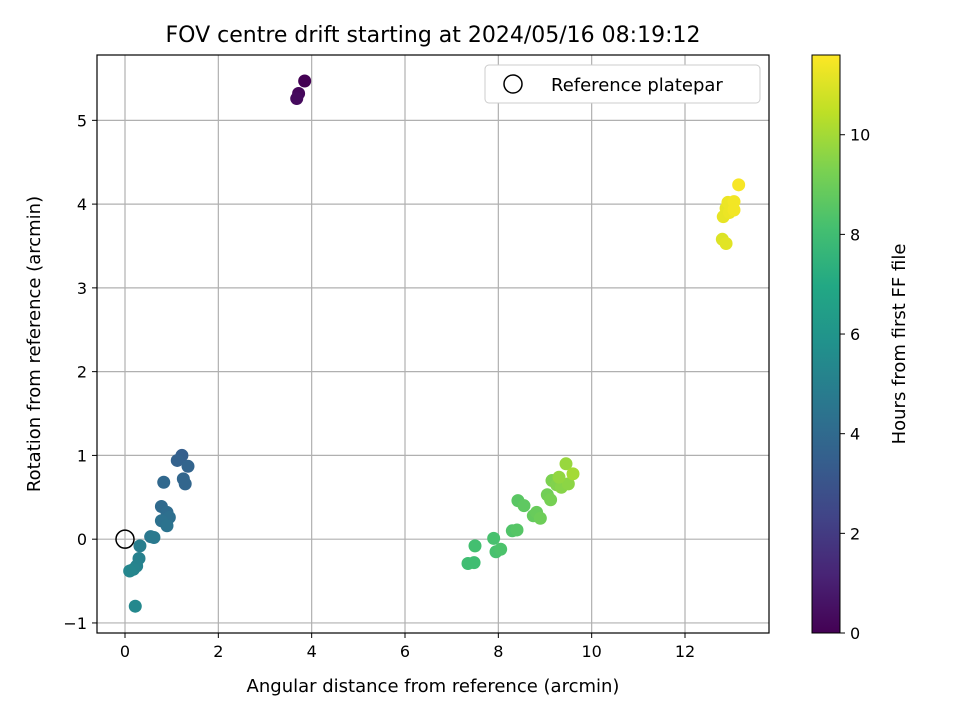 The width and height of the screenshot is (960, 720). I want to click on reference-marker, so click(125, 539).